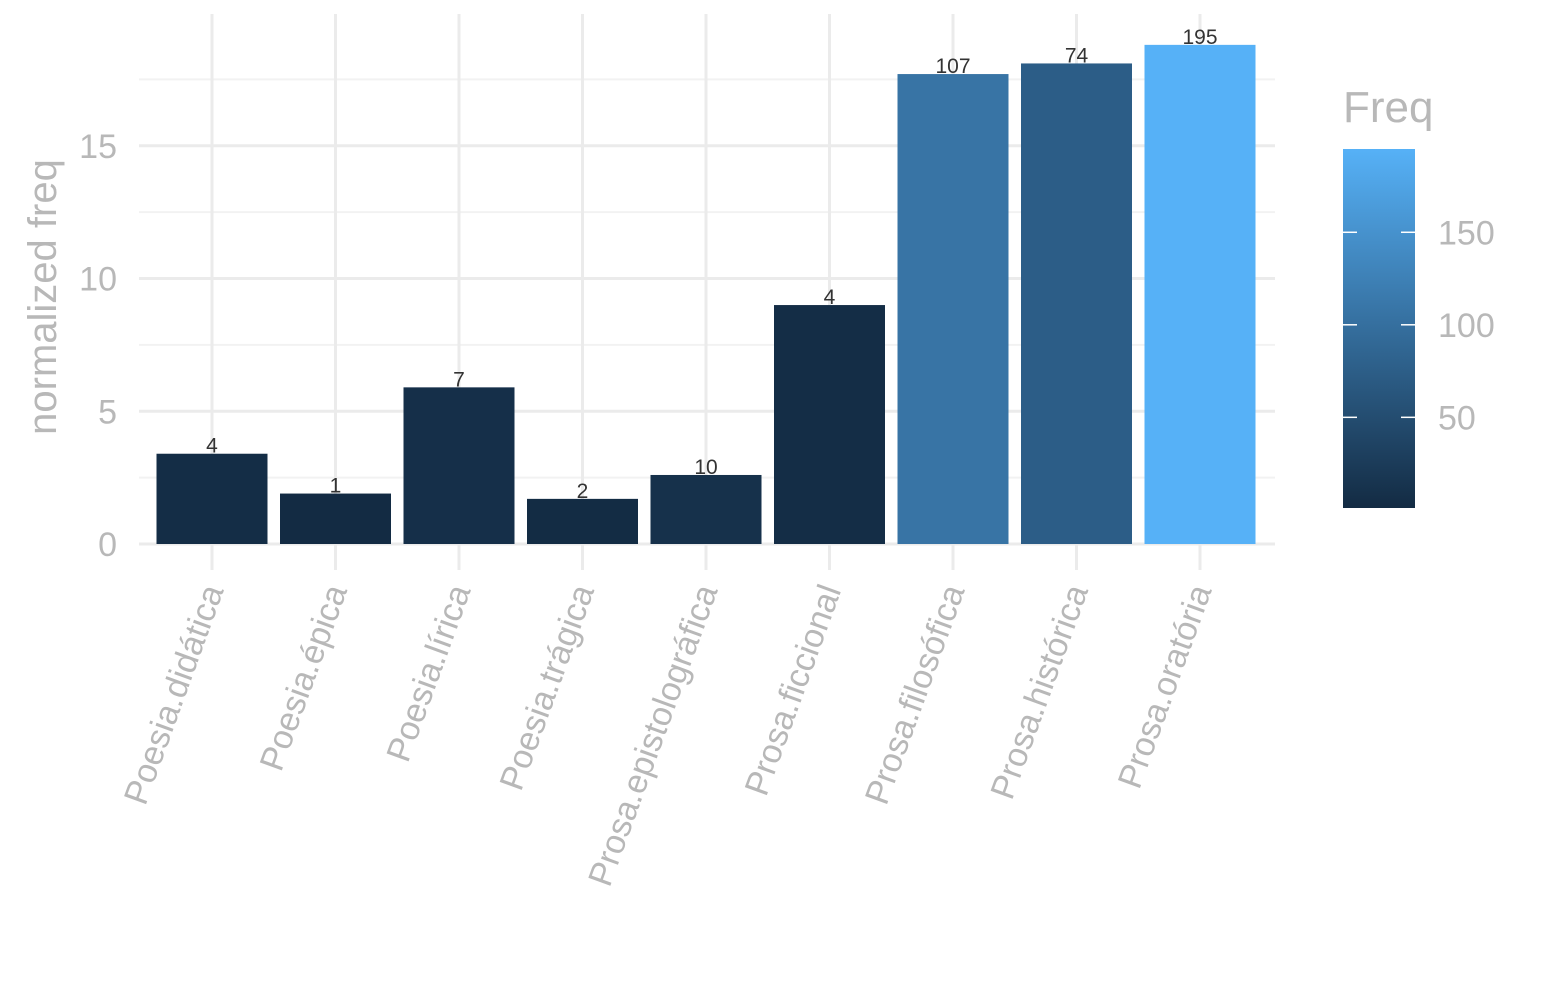 Image resolution: width=1545 pixels, height=1000 pixels. Describe the element at coordinates (428, 673) in the screenshot. I see `x-tick-label: Poesia.lírica` at that location.